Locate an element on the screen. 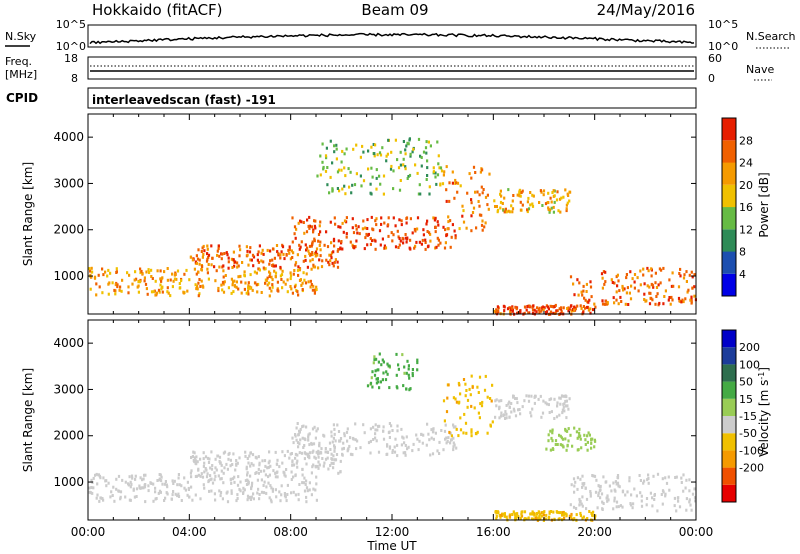 This screenshot has height=554, width=800. velocity-colorbar-block is located at coordinates (729, 425).